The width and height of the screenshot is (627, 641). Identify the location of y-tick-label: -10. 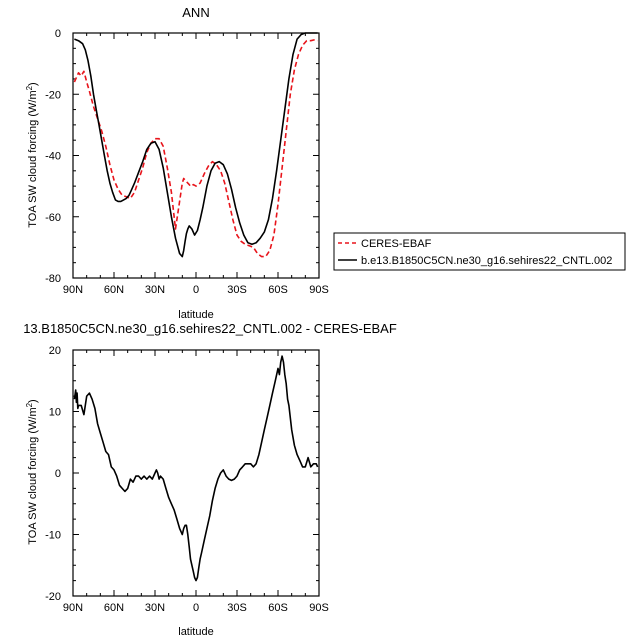
(53, 536).